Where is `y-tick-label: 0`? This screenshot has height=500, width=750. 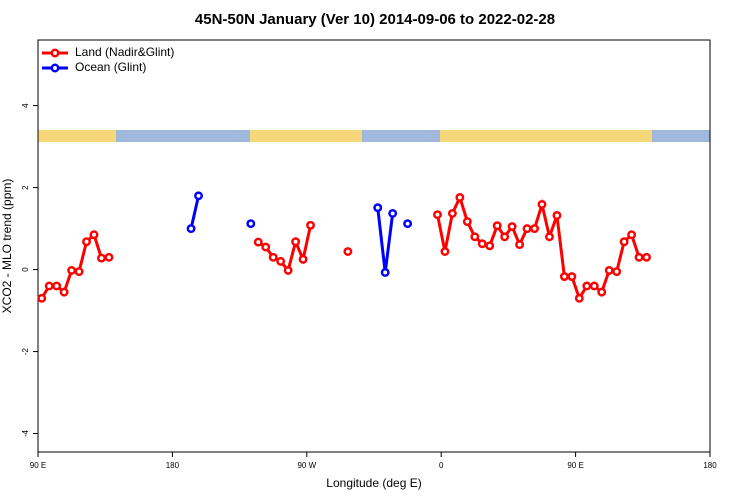
y-tick-label: 0 is located at coordinates (25, 269).